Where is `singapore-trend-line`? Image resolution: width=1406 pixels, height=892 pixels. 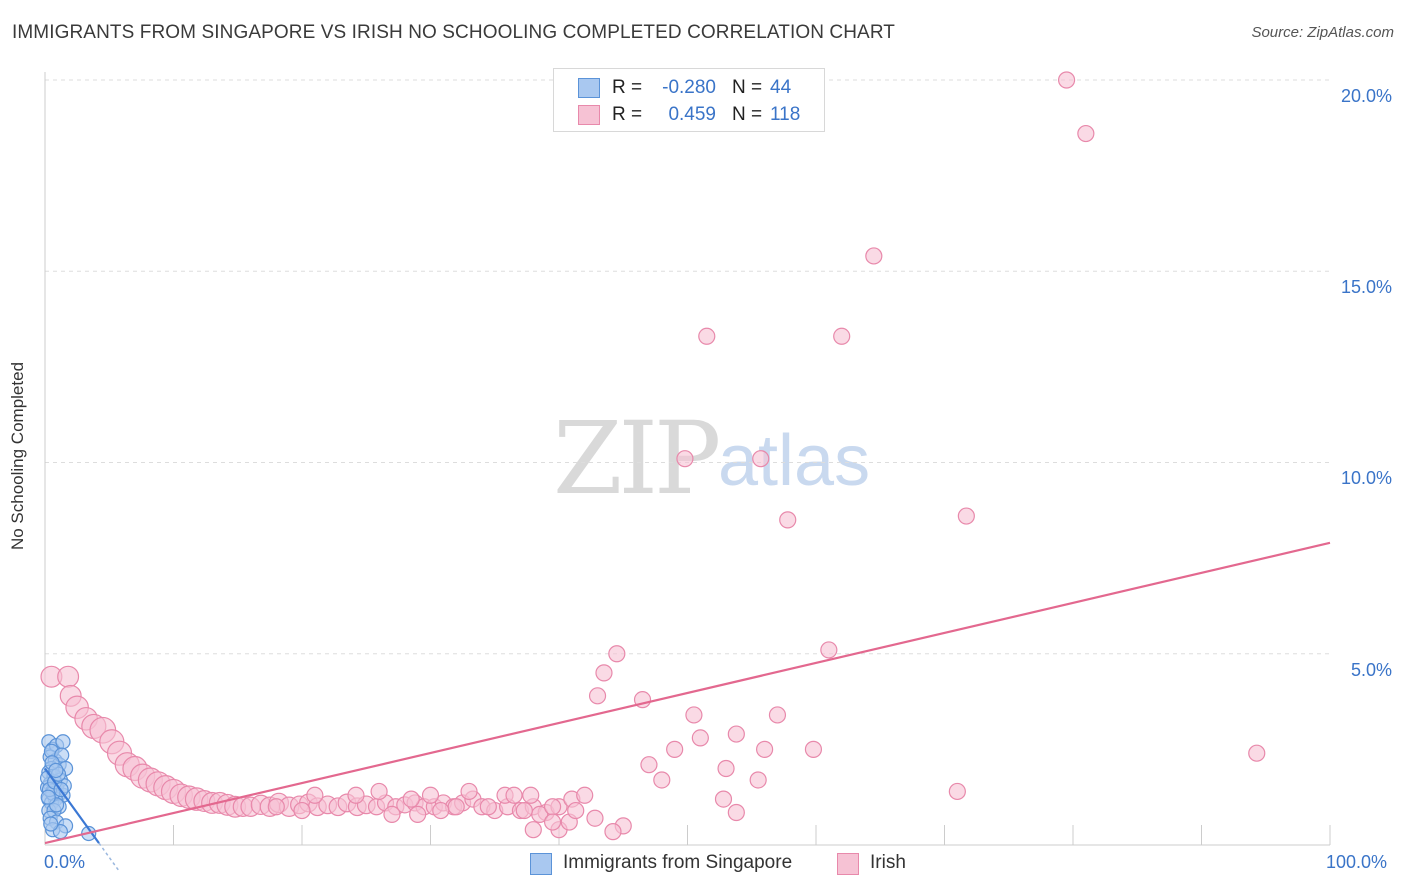 singapore-trend-line is located at coordinates (72, 805).